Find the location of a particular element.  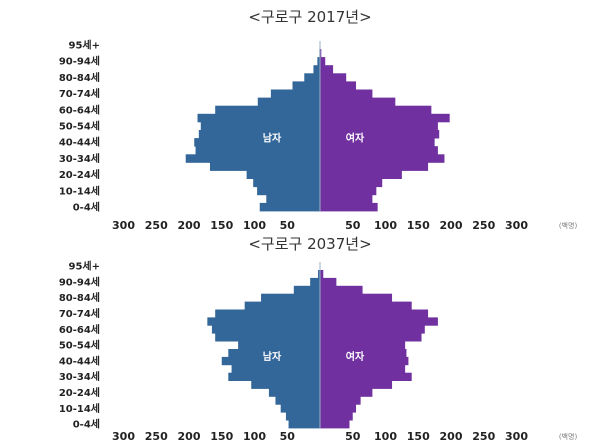

bar-male-95세+ is located at coordinates (319, 274).